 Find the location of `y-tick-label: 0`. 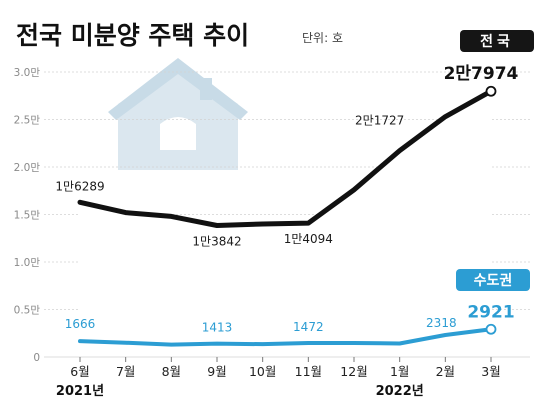

y-tick-label: 0 is located at coordinates (36, 358).